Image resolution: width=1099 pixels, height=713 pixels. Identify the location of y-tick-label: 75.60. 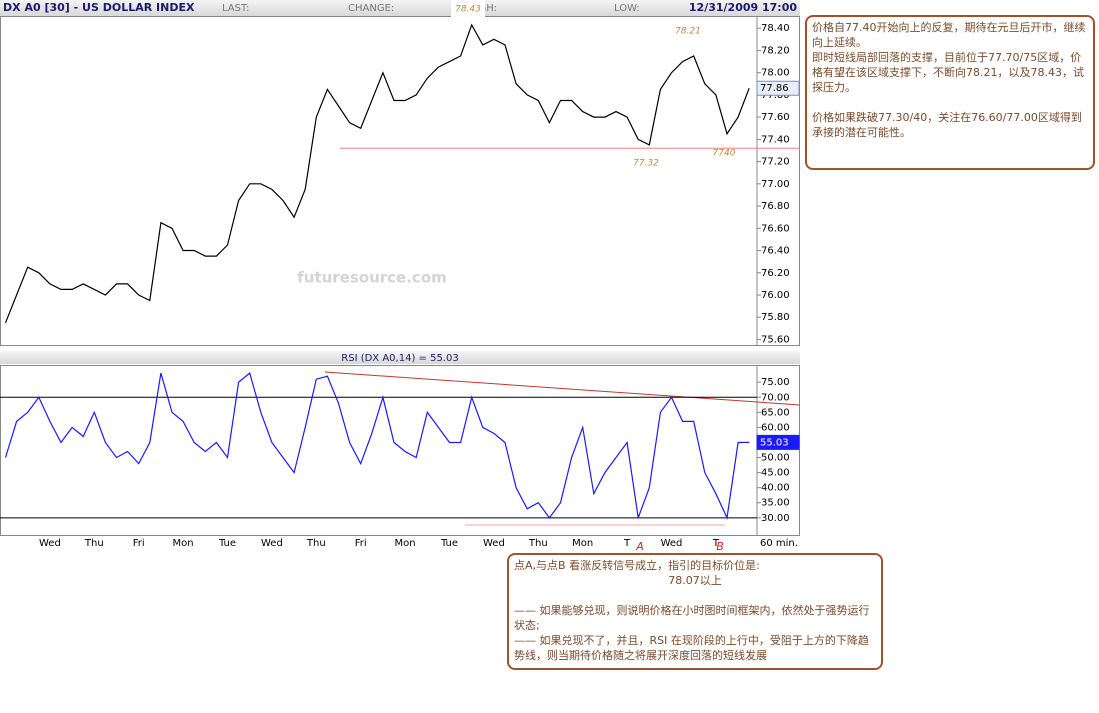
(775, 339).